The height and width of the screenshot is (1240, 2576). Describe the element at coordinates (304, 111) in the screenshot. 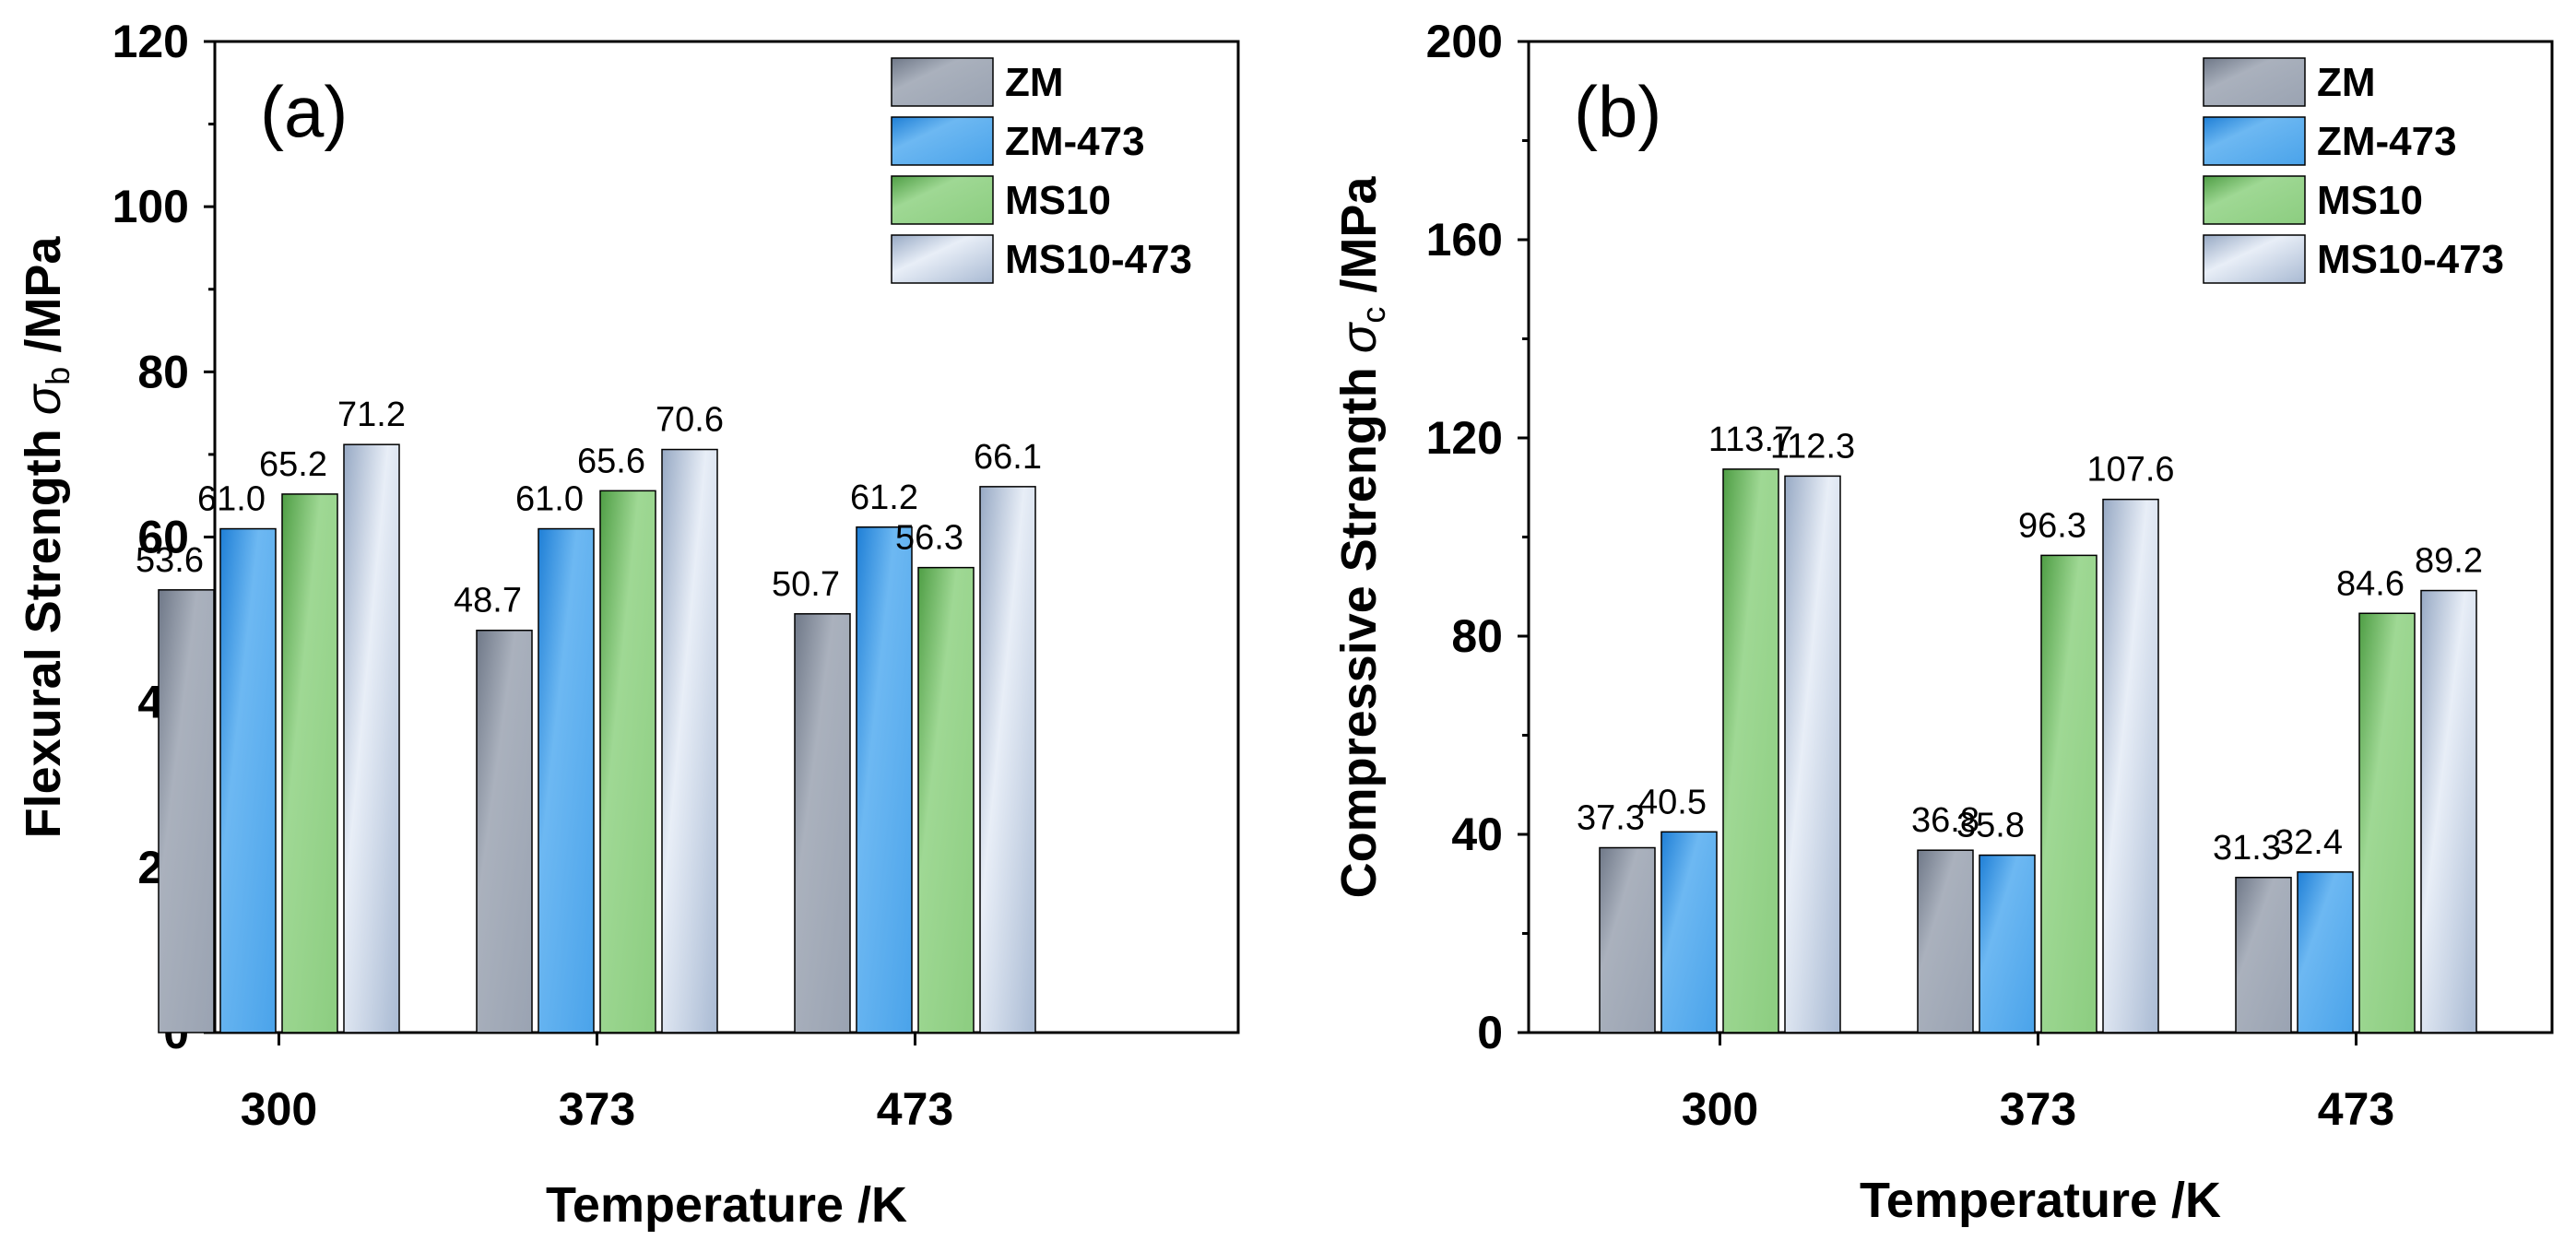

I see `panel-label: (a)` at that location.